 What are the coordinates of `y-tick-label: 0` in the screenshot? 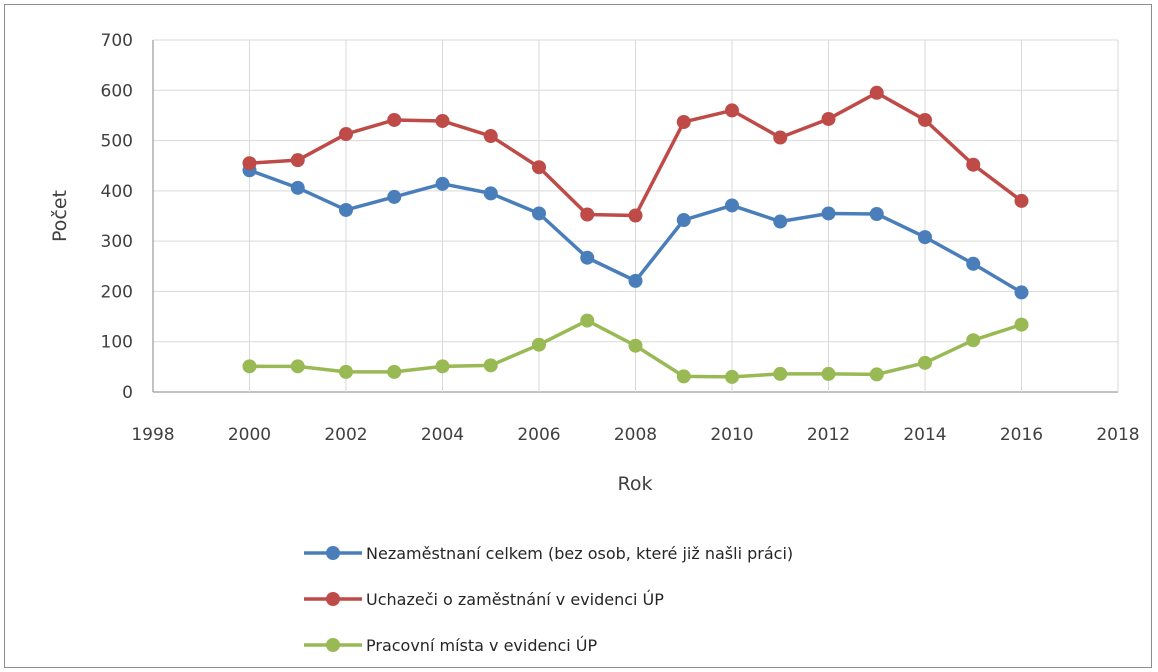 It's located at (127, 393).